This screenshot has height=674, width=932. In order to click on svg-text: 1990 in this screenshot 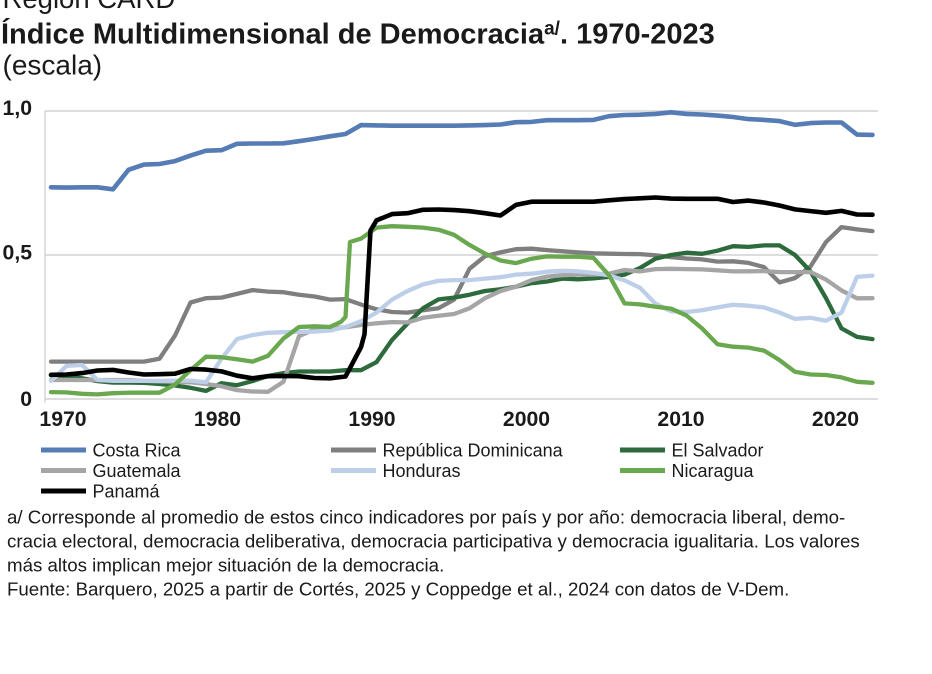, I will do `click(371, 419)`.